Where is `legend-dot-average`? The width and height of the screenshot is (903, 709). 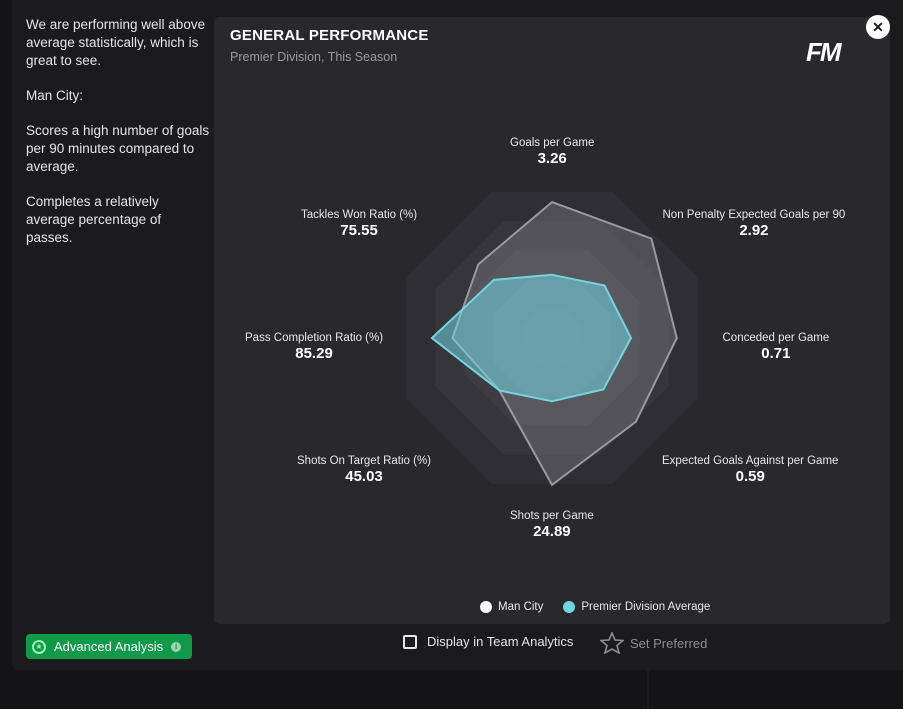 legend-dot-average is located at coordinates (569, 607).